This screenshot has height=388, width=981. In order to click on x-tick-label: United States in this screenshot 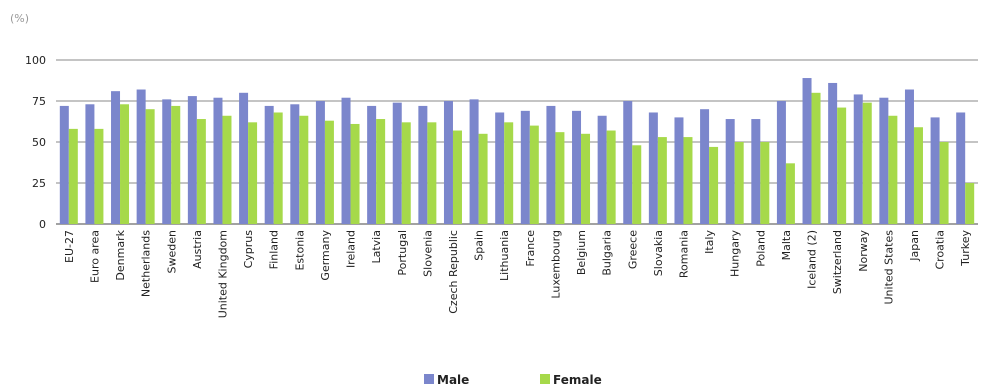, I will do `click(888, 267)`.